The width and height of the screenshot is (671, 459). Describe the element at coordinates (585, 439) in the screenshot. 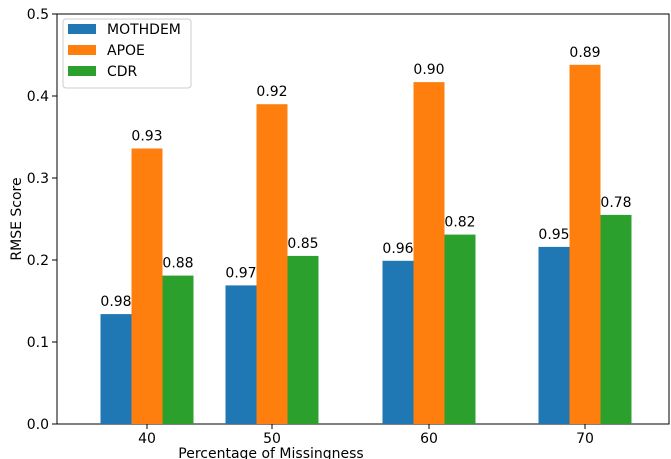

I see `x-tick-label: 70` at that location.